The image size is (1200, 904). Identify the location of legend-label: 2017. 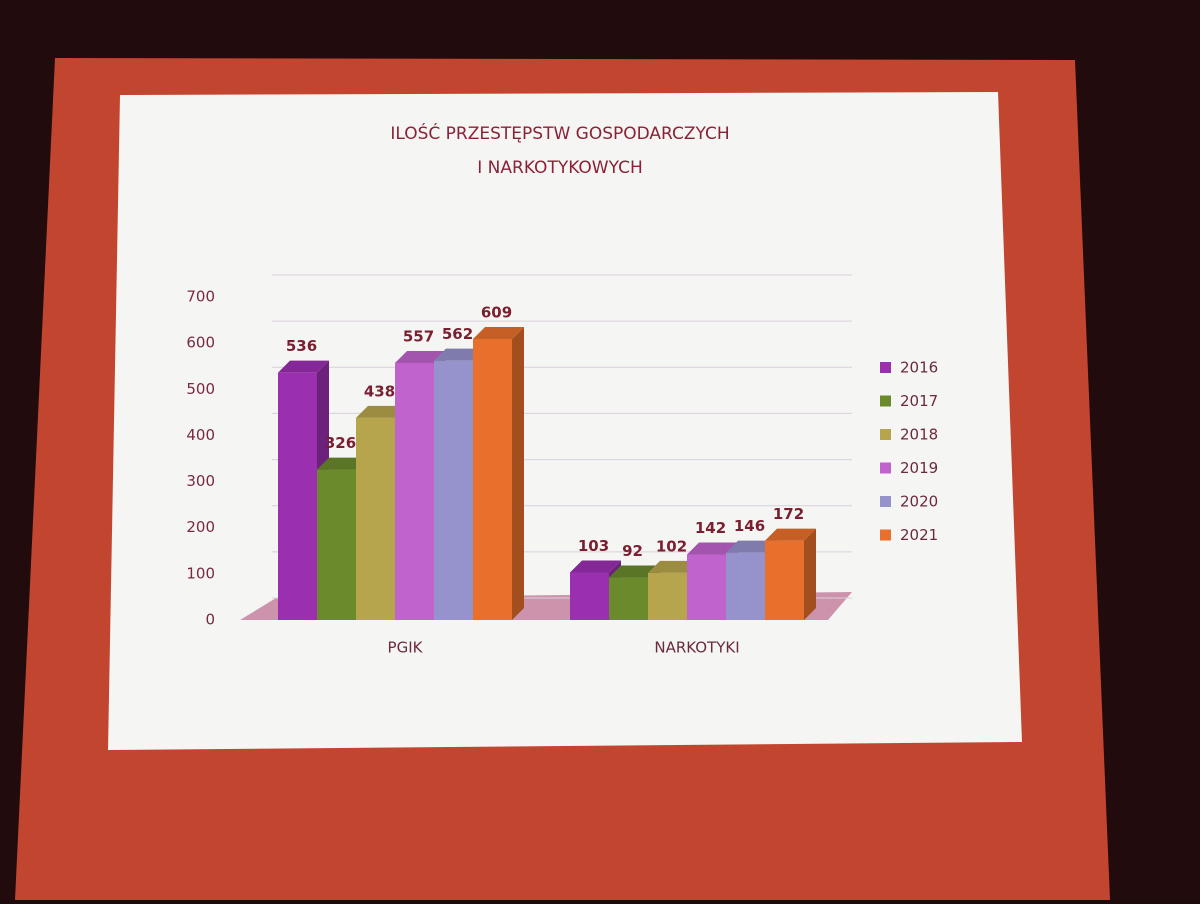
(919, 401).